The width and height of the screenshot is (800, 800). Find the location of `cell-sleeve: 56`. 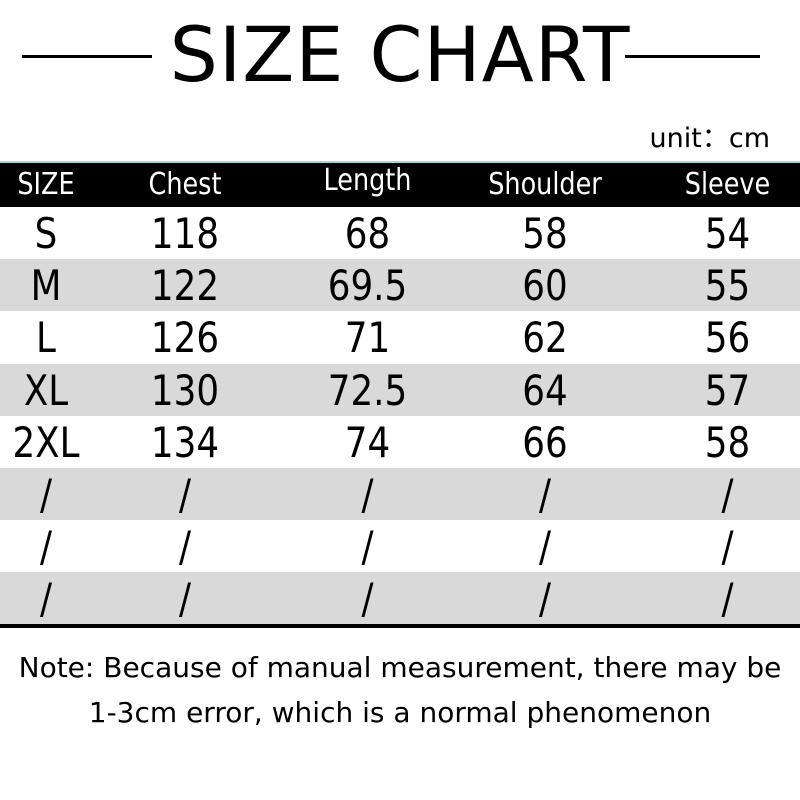

cell-sleeve: 56 is located at coordinates (727, 338).